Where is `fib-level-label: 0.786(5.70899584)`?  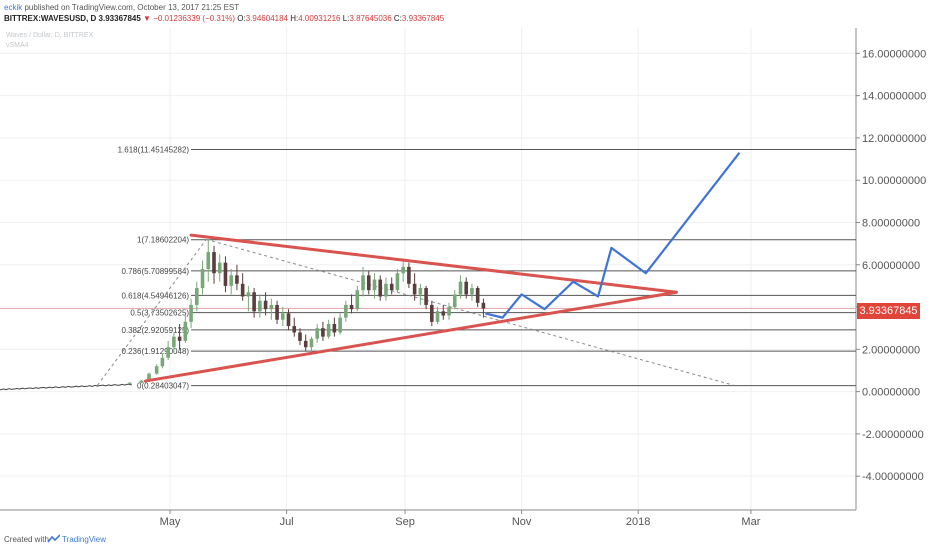
fib-level-label: 0.786(5.70899584) is located at coordinates (155, 271).